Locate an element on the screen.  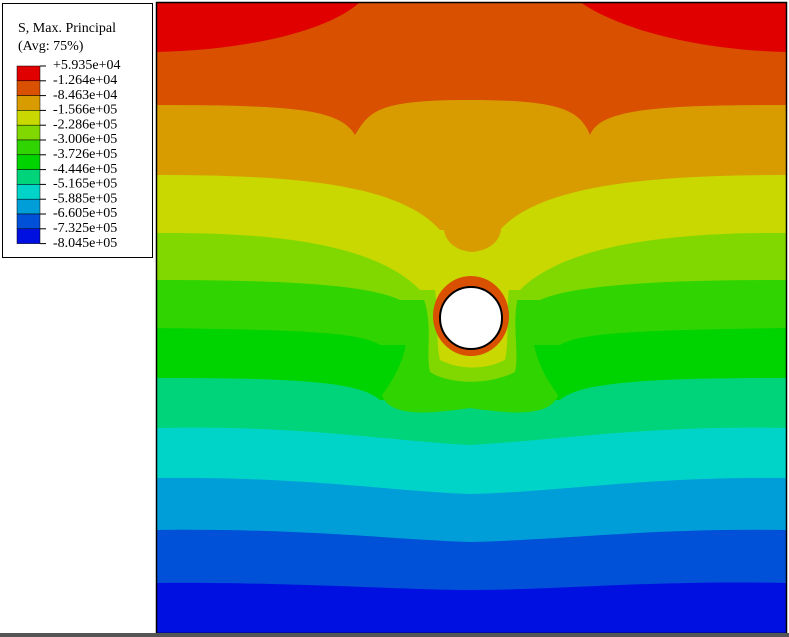
legend-label: -3.006e+05 is located at coordinates (85, 139).